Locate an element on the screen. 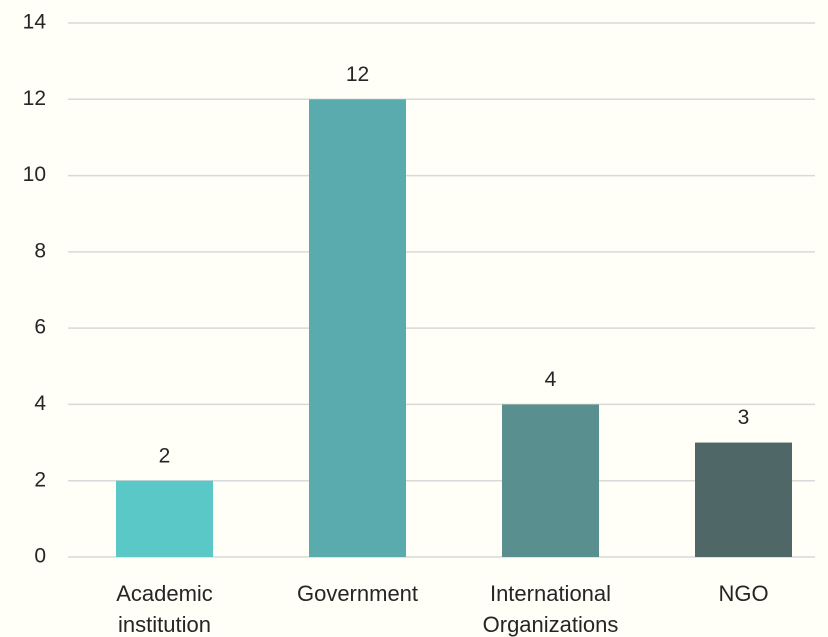 The width and height of the screenshot is (828, 637). y-tick-label: 4 is located at coordinates (40, 403).